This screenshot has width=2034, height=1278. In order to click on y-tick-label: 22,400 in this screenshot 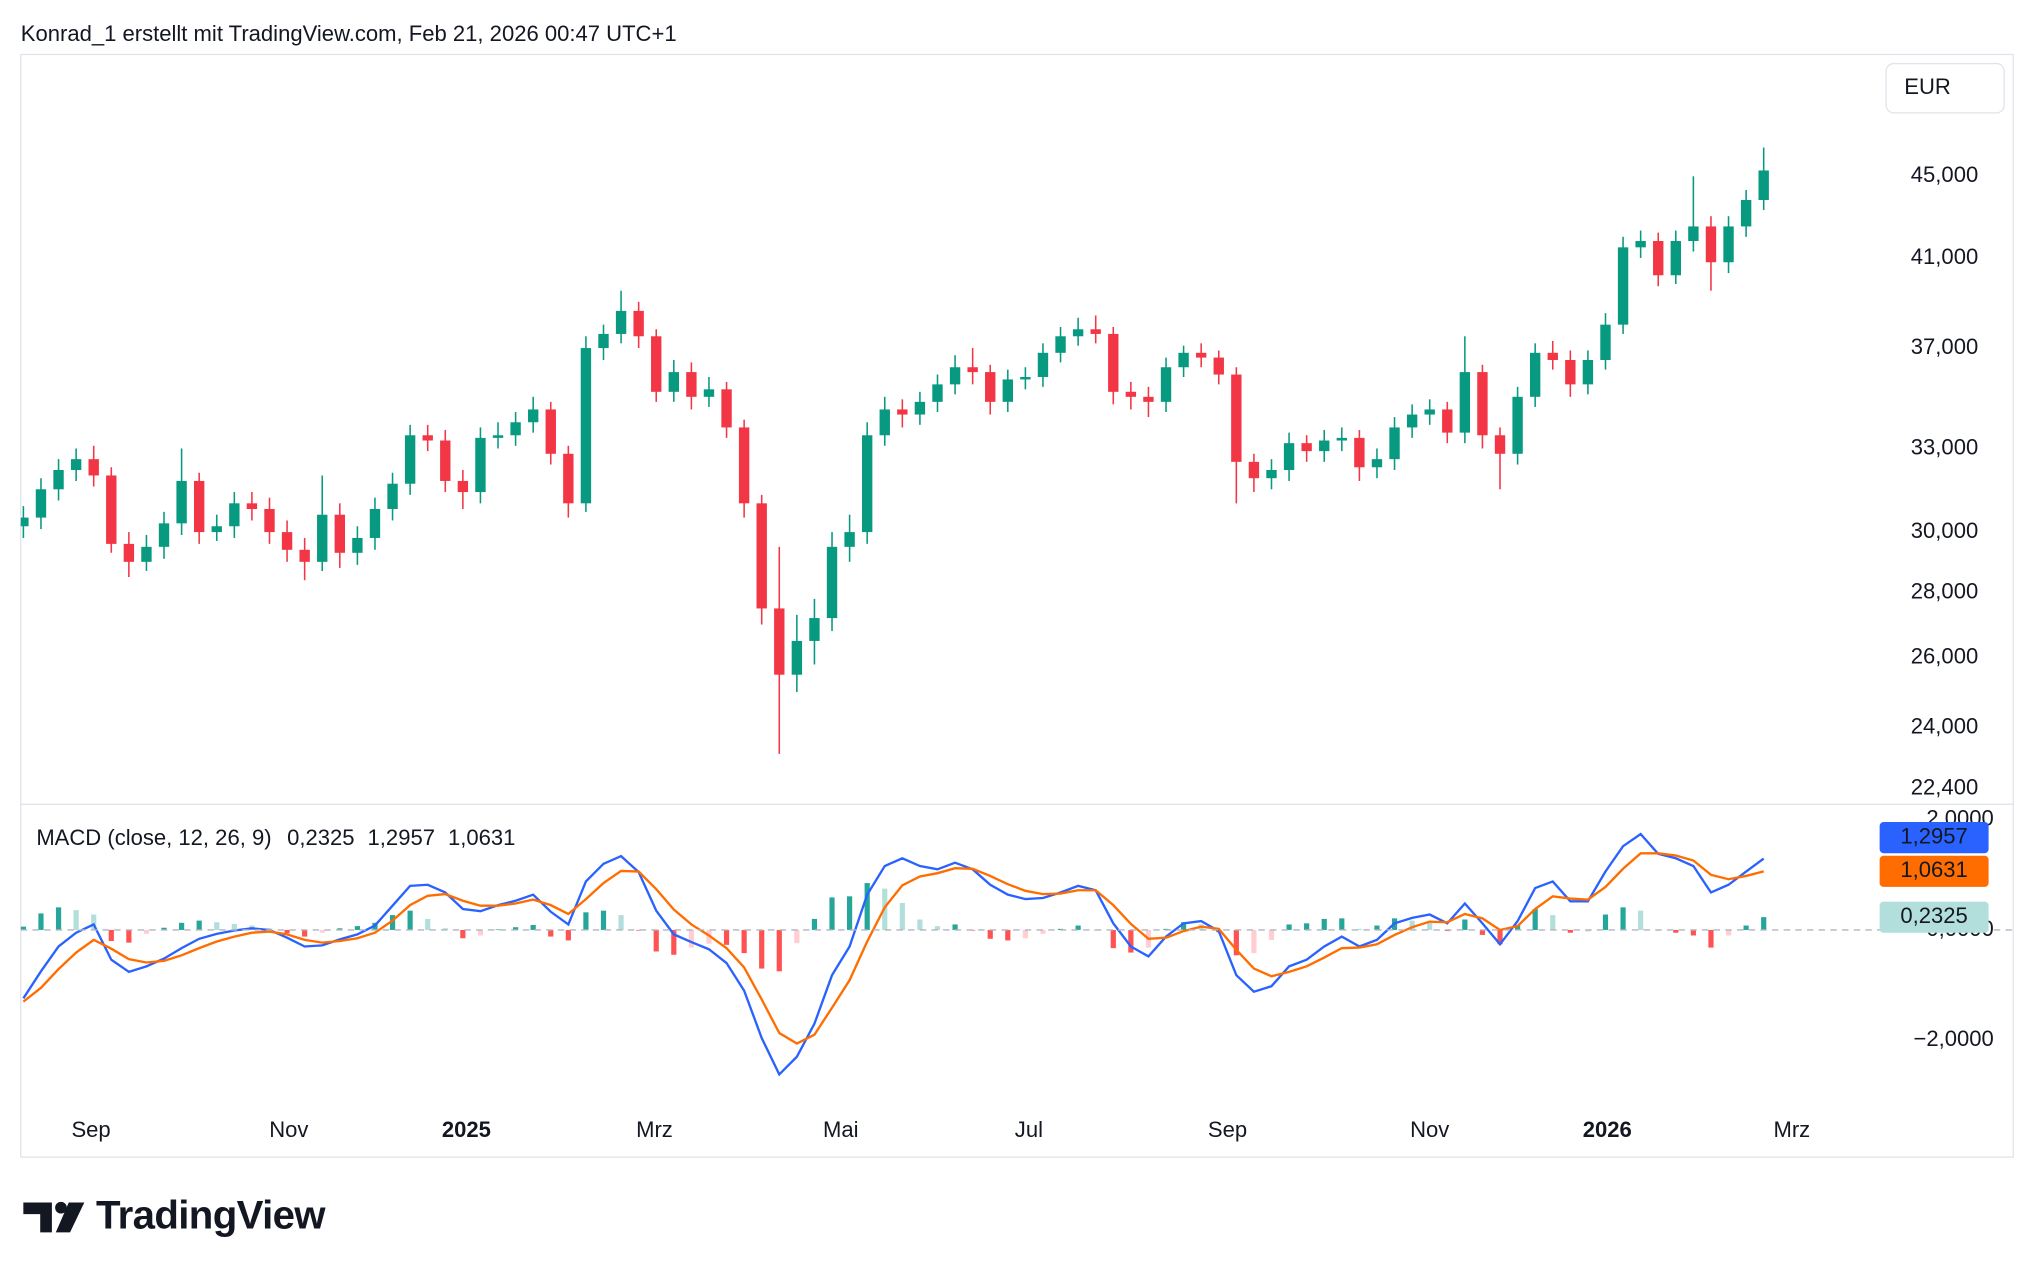, I will do `click(1944, 786)`.